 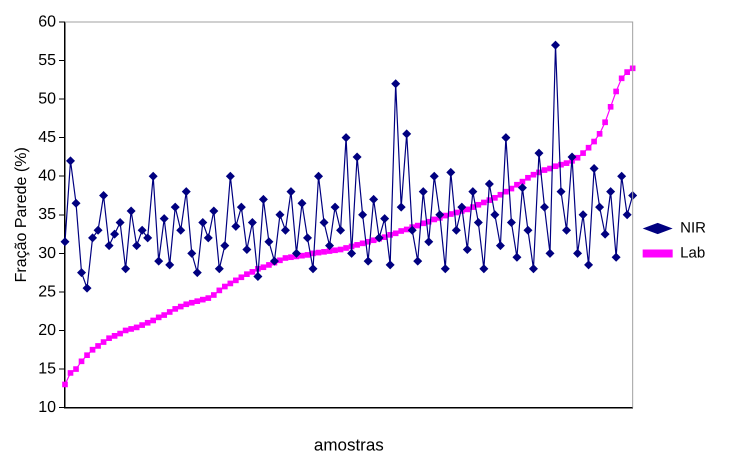 What do you see at coordinates (47, 137) in the screenshot?
I see `y-tick-label: 45` at bounding box center [47, 137].